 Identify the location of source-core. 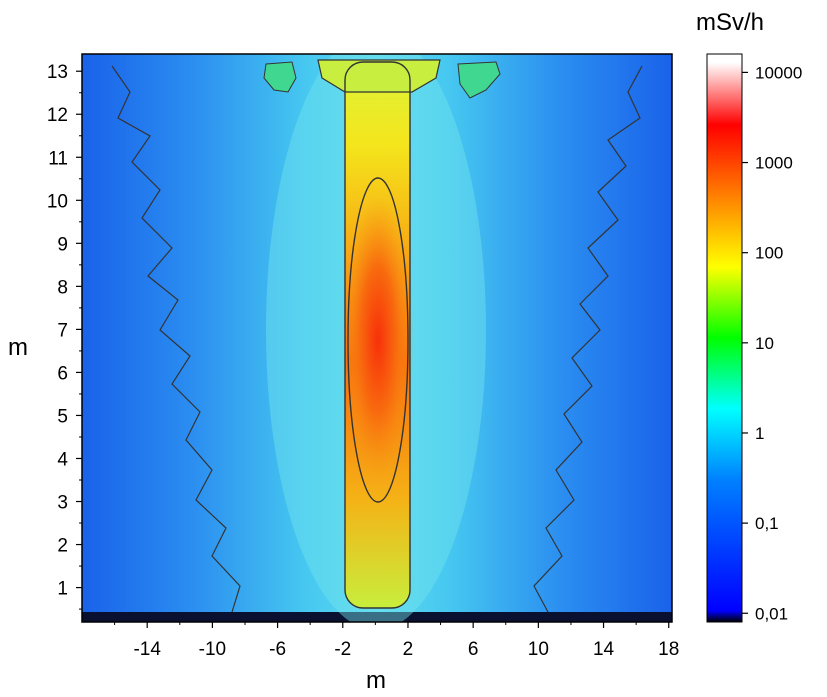
(378, 340).